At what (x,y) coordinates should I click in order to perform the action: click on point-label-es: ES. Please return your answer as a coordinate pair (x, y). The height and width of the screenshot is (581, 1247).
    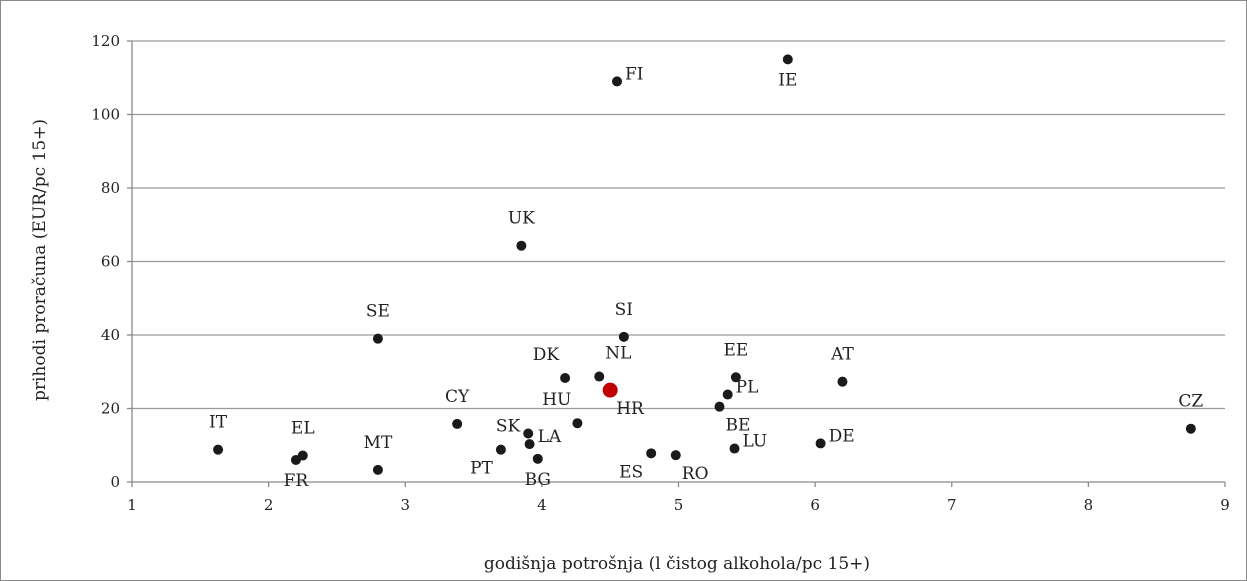
    Looking at the image, I should click on (631, 472).